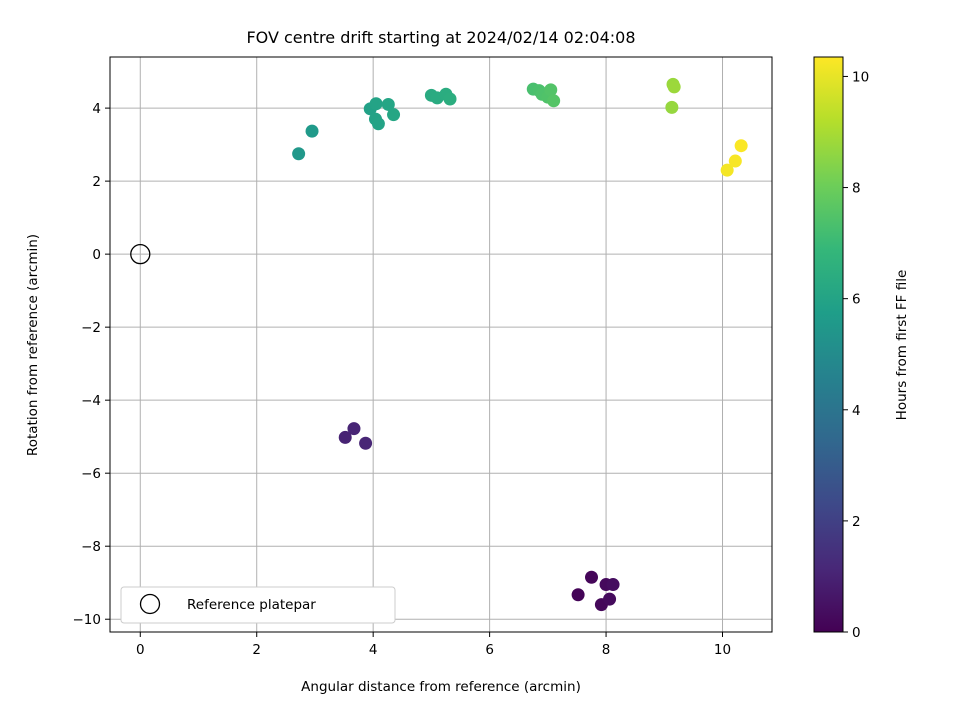  Describe the element at coordinates (140, 650) in the screenshot. I see `x-tick-label: 0` at that location.